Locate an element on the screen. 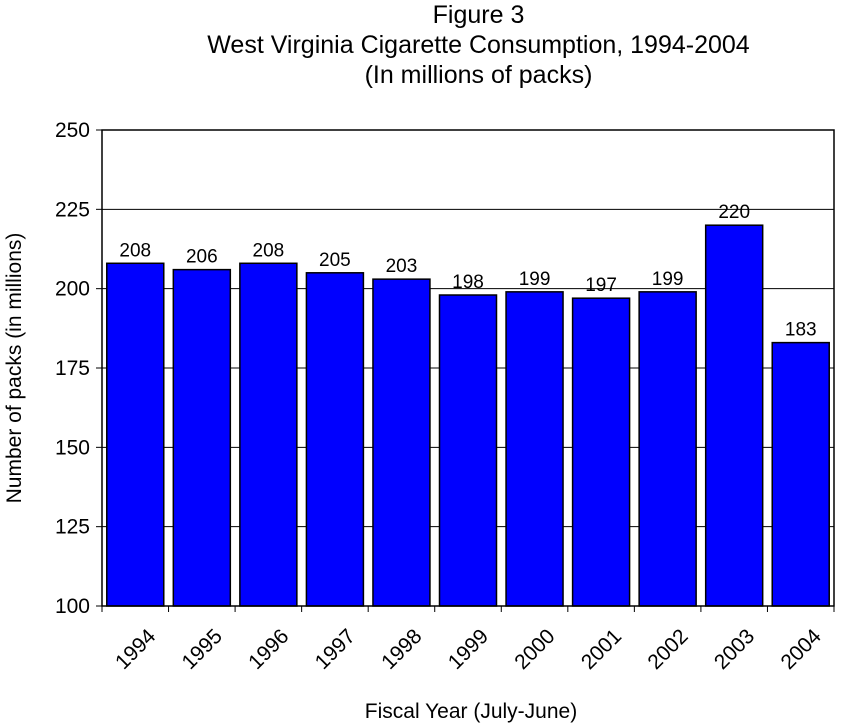 This screenshot has width=843, height=725. y-axis-label: Number of packs (in millions) is located at coordinates (14, 368).